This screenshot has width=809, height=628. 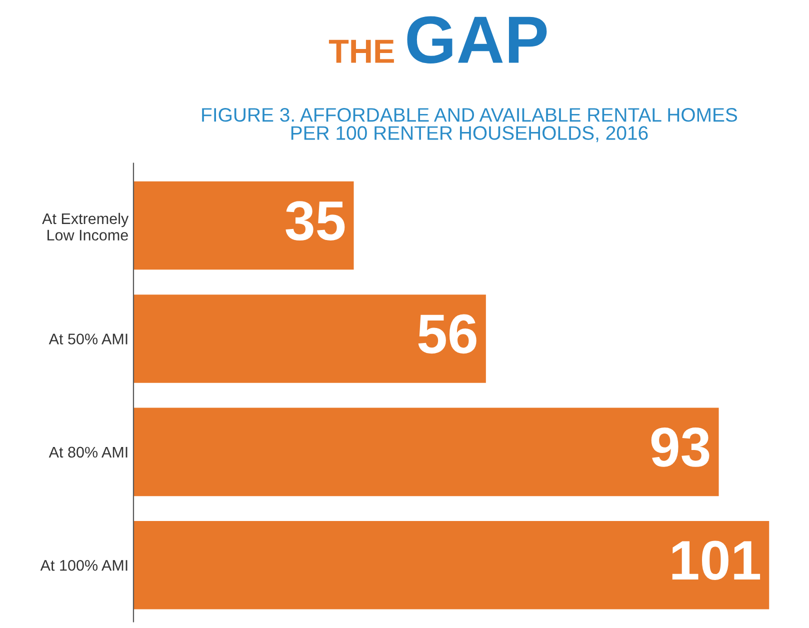 I want to click on chart-subtitle: FIGURE 3. AFFORDABLE AND AVAILABLE RENTAL HOMES PER 100 RENTER HOUSEHOLDS, 2016, so click(x=470, y=125).